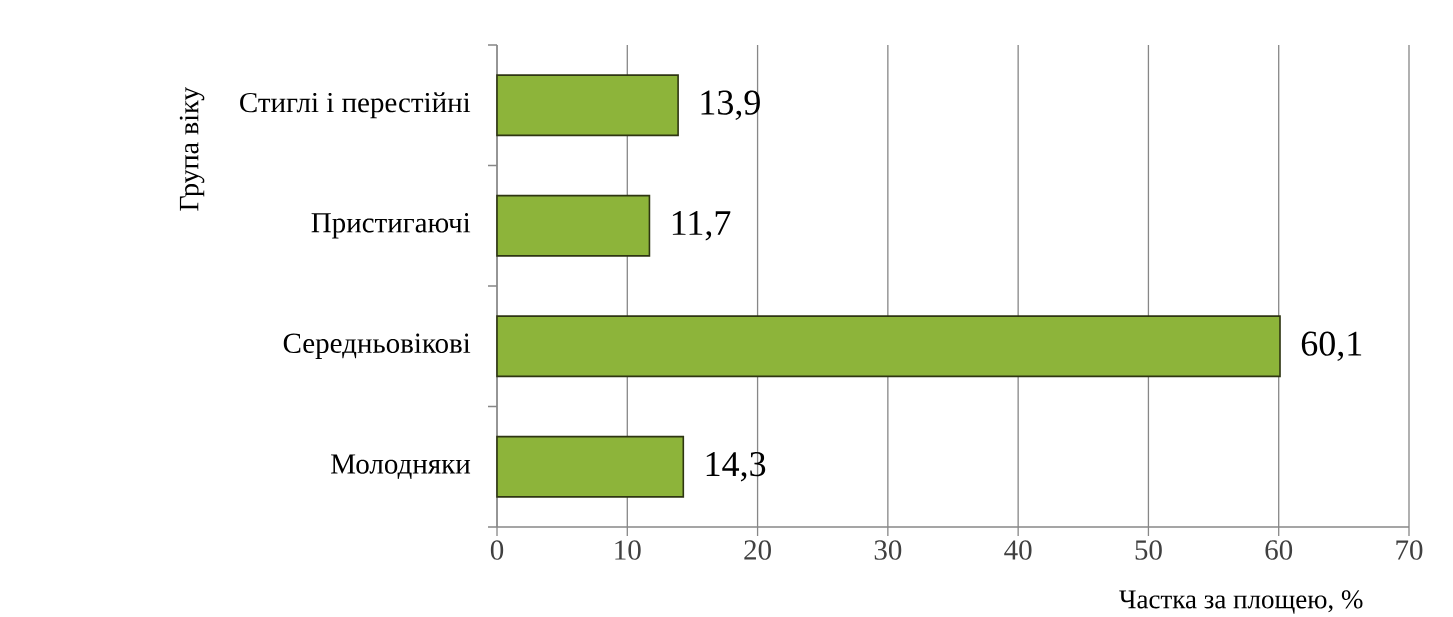  I want to click on data-label: 13,9, so click(730, 105).